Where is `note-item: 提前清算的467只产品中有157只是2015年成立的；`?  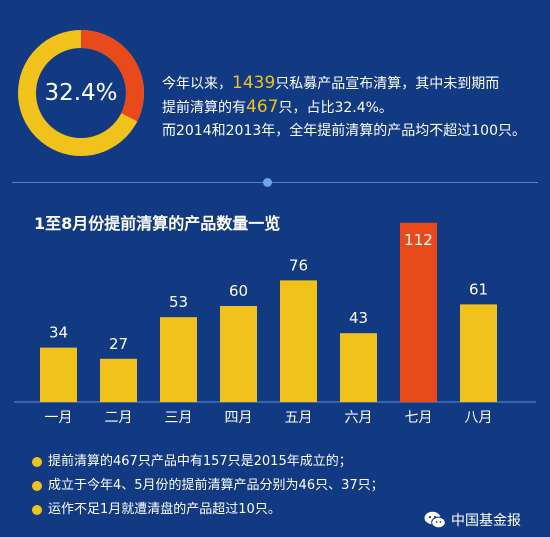
note-item: 提前清算的467只产品中有157只是2015年成立的； is located at coordinates (242, 462).